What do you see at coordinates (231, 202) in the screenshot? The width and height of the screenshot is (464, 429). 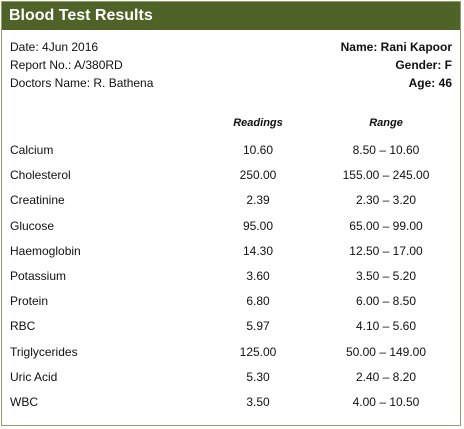 I see `table-row: Creatinine 2.39 2.30 – 3.20` at bounding box center [231, 202].